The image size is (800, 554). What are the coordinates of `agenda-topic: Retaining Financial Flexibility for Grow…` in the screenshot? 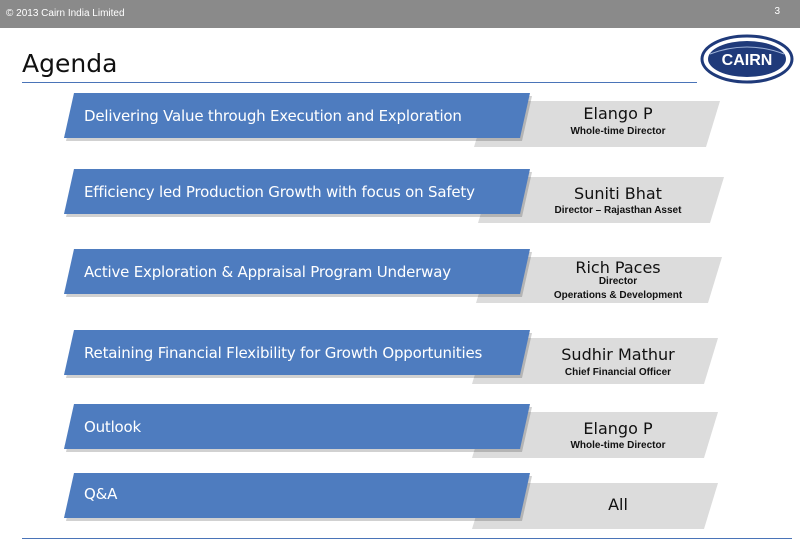 It's located at (283, 353).